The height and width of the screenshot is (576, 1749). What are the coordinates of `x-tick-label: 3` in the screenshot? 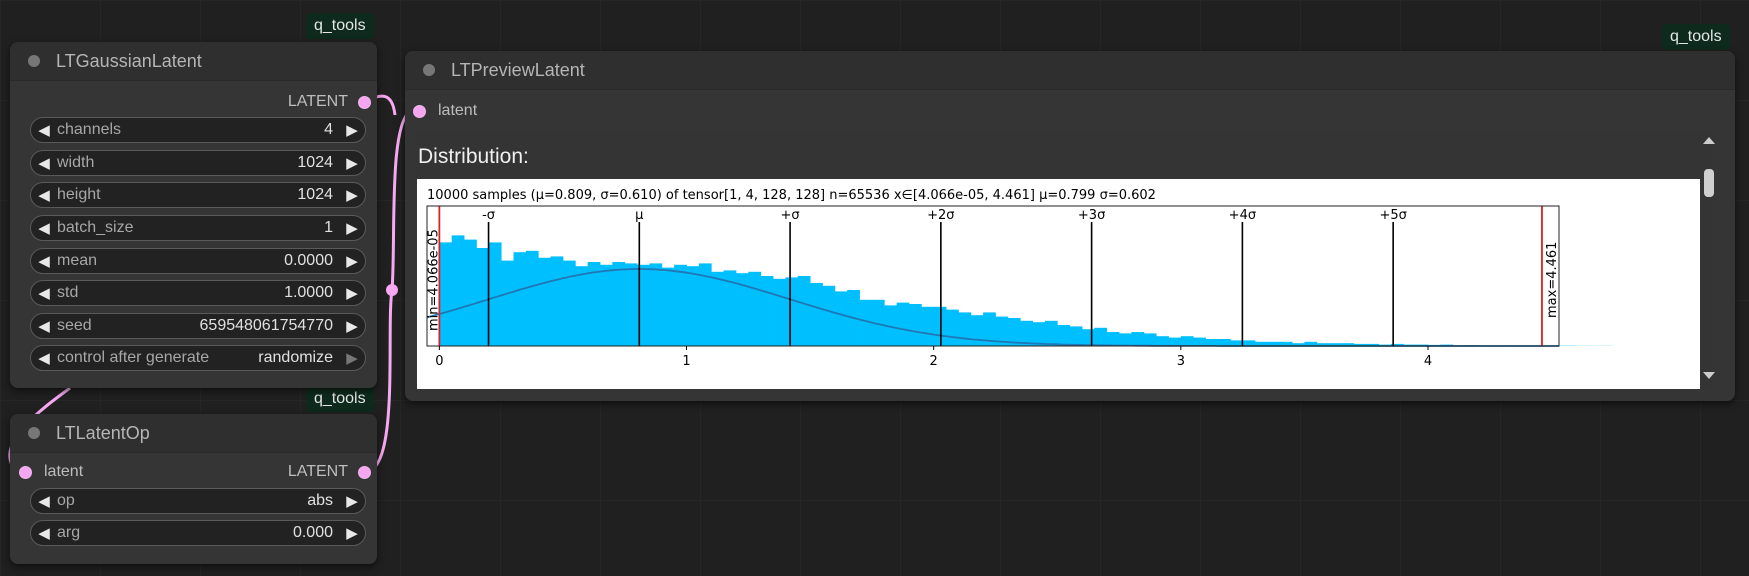 It's located at (1181, 361).